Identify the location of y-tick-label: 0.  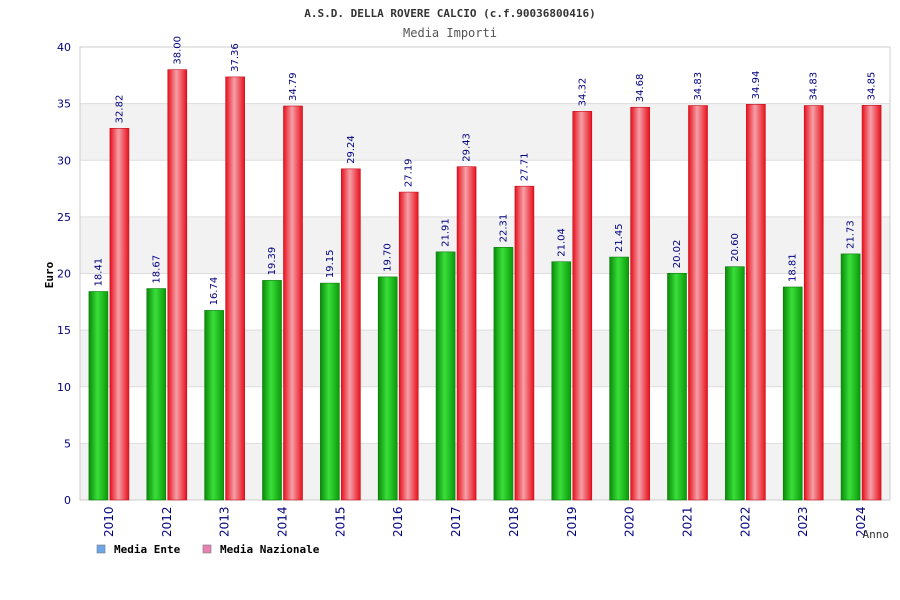
(67, 500).